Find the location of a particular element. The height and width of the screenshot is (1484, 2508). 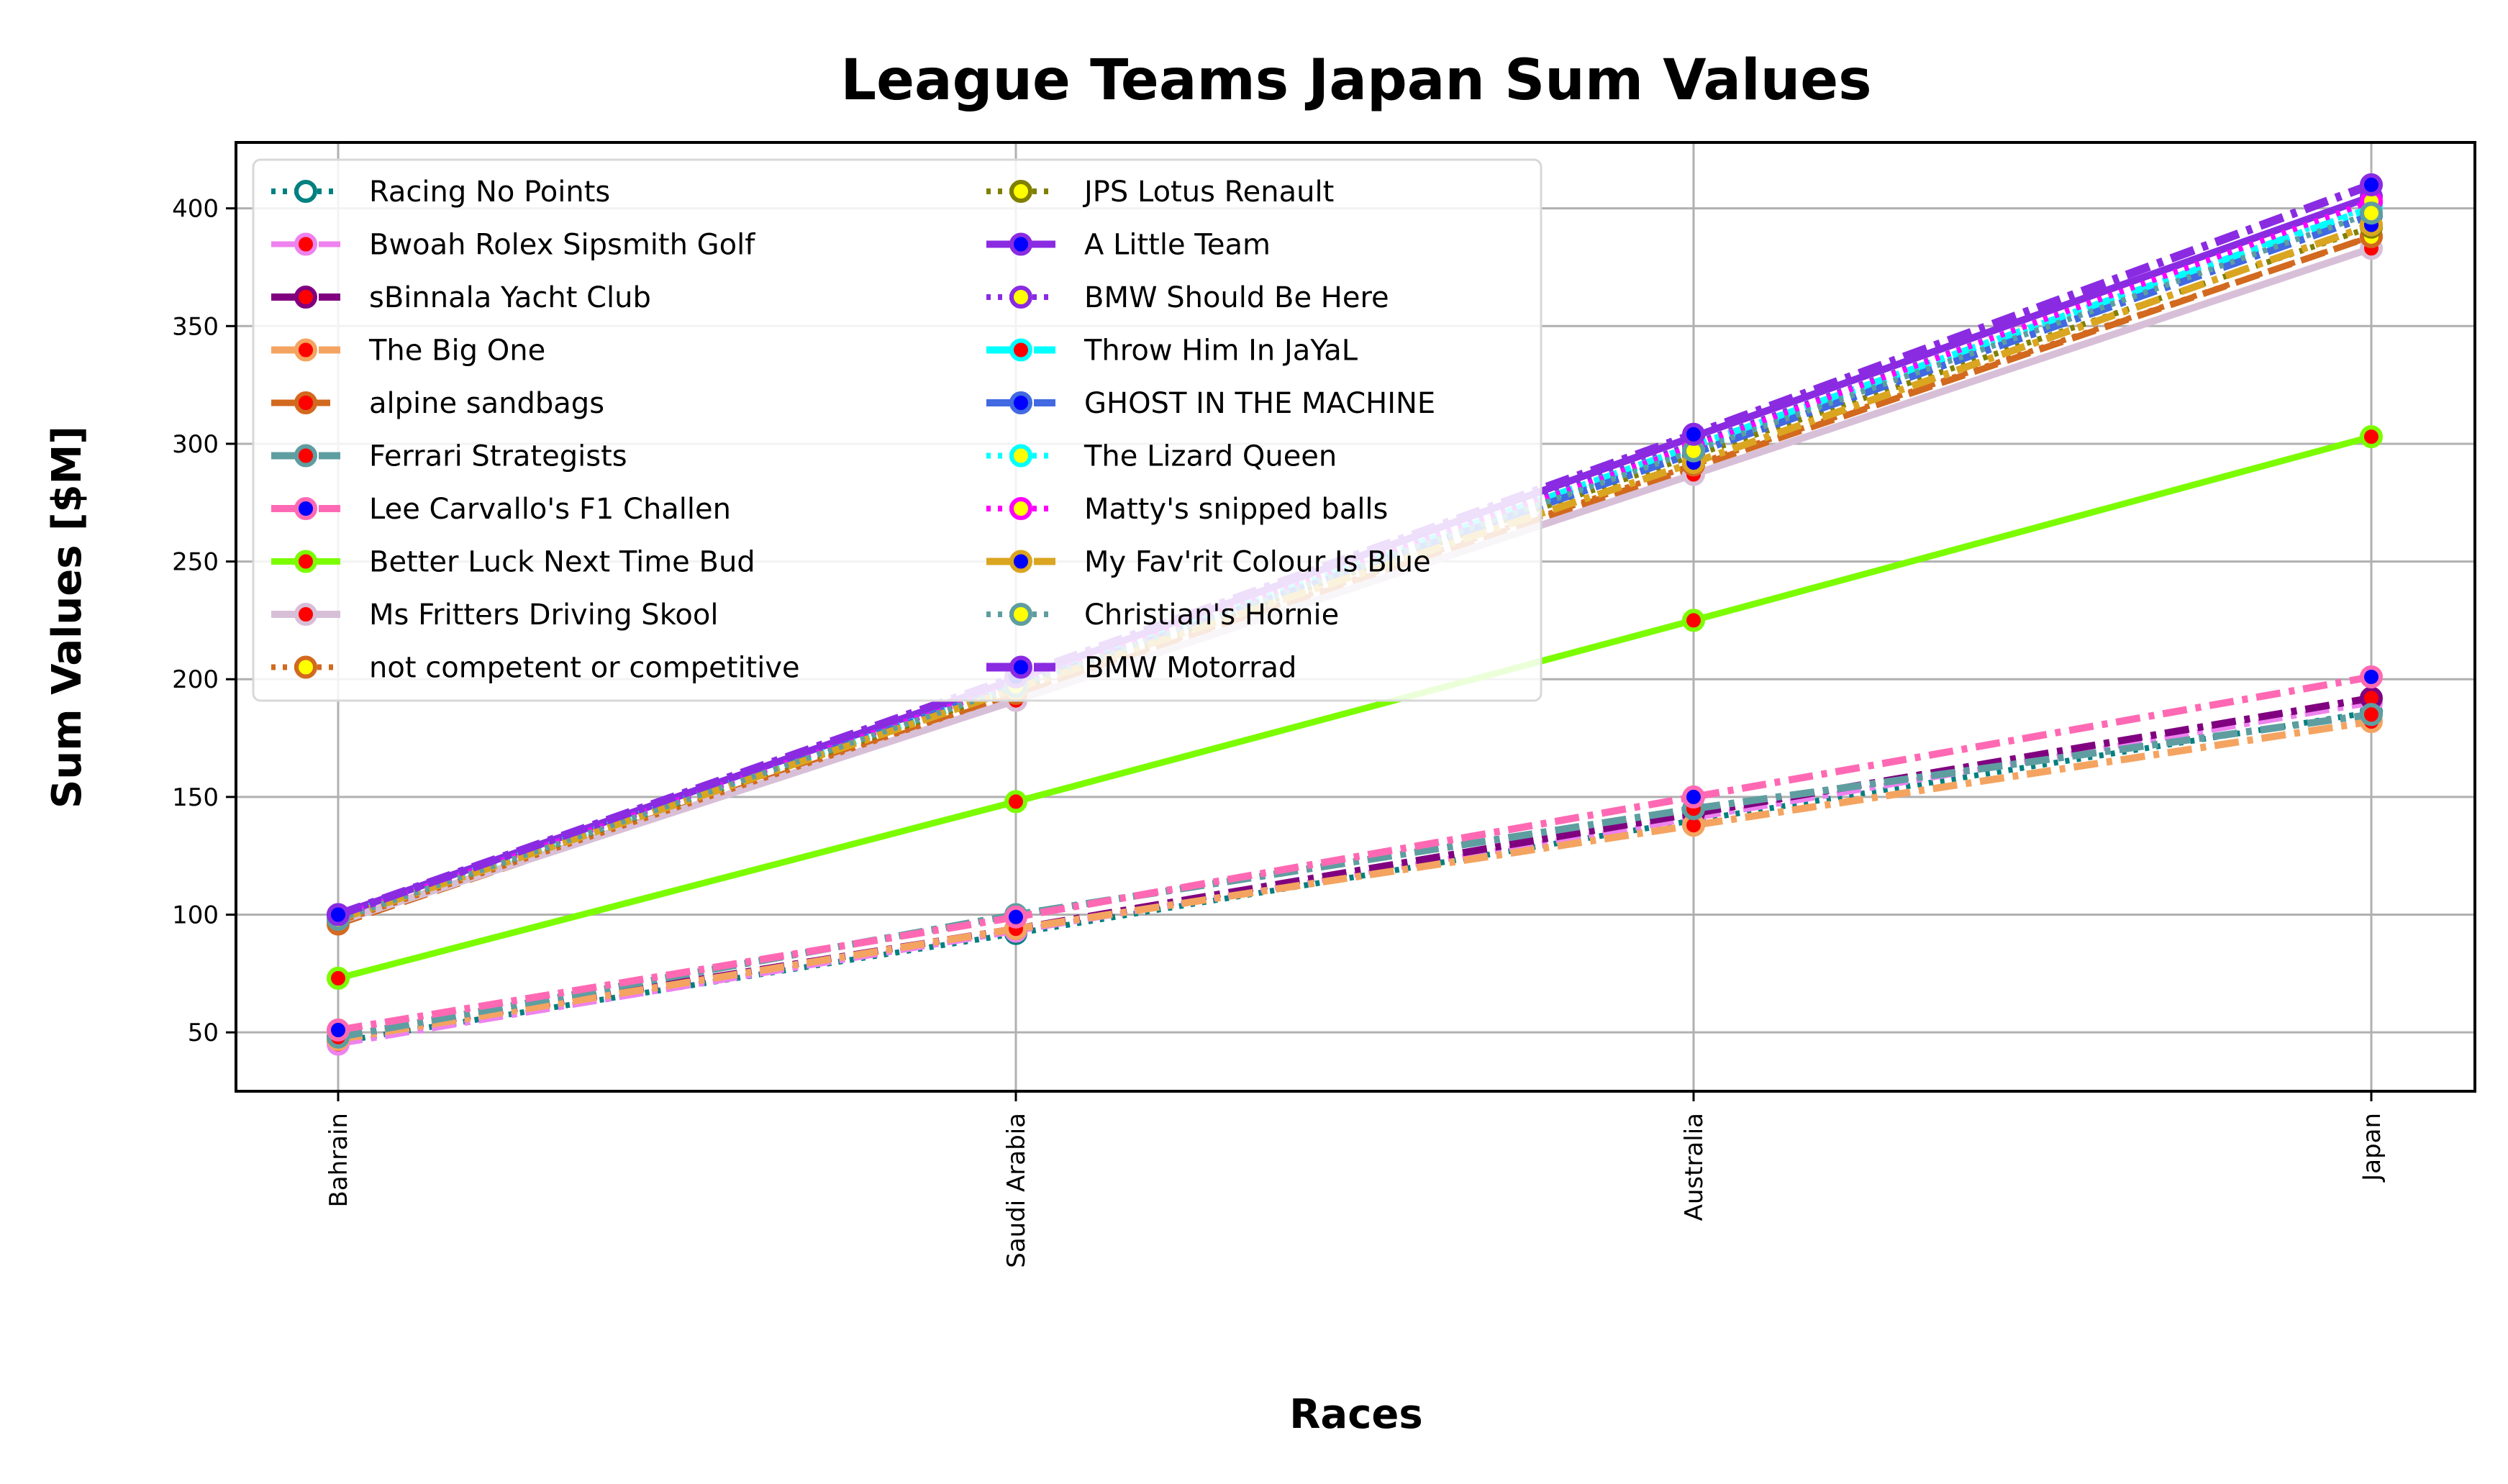

x-axis-label: Races is located at coordinates (1355, 1414).